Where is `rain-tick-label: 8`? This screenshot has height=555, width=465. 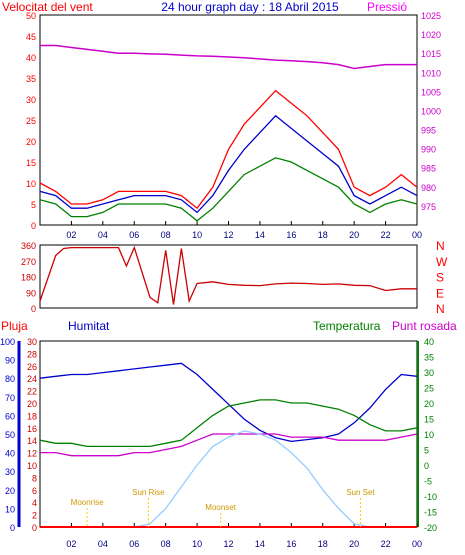
rain-tick-label: 8 is located at coordinates (34, 478).